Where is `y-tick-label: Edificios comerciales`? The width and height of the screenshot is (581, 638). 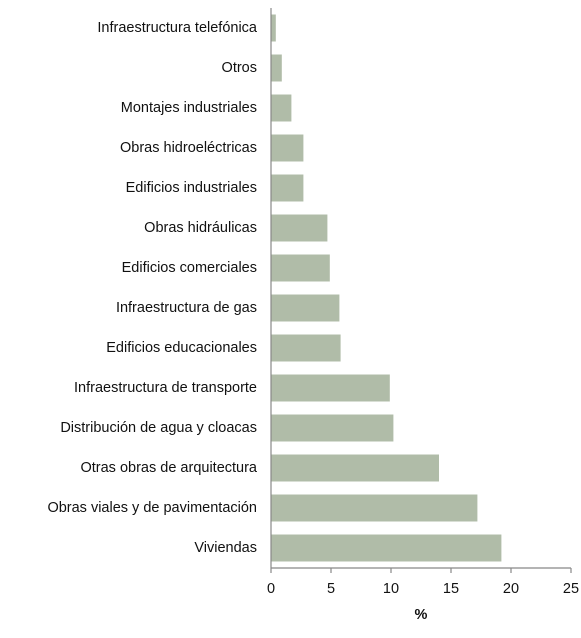
y-tick-label: Edificios comerciales is located at coordinates (189, 268).